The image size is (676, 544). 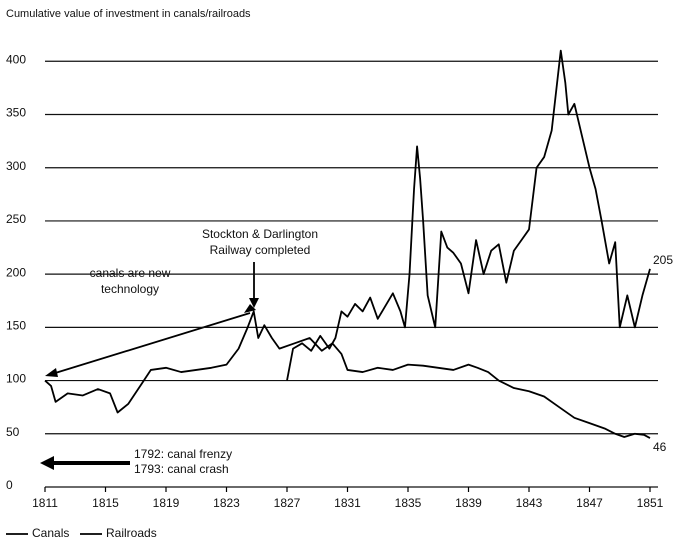 I want to click on annotation: technology, so click(x=130, y=289).